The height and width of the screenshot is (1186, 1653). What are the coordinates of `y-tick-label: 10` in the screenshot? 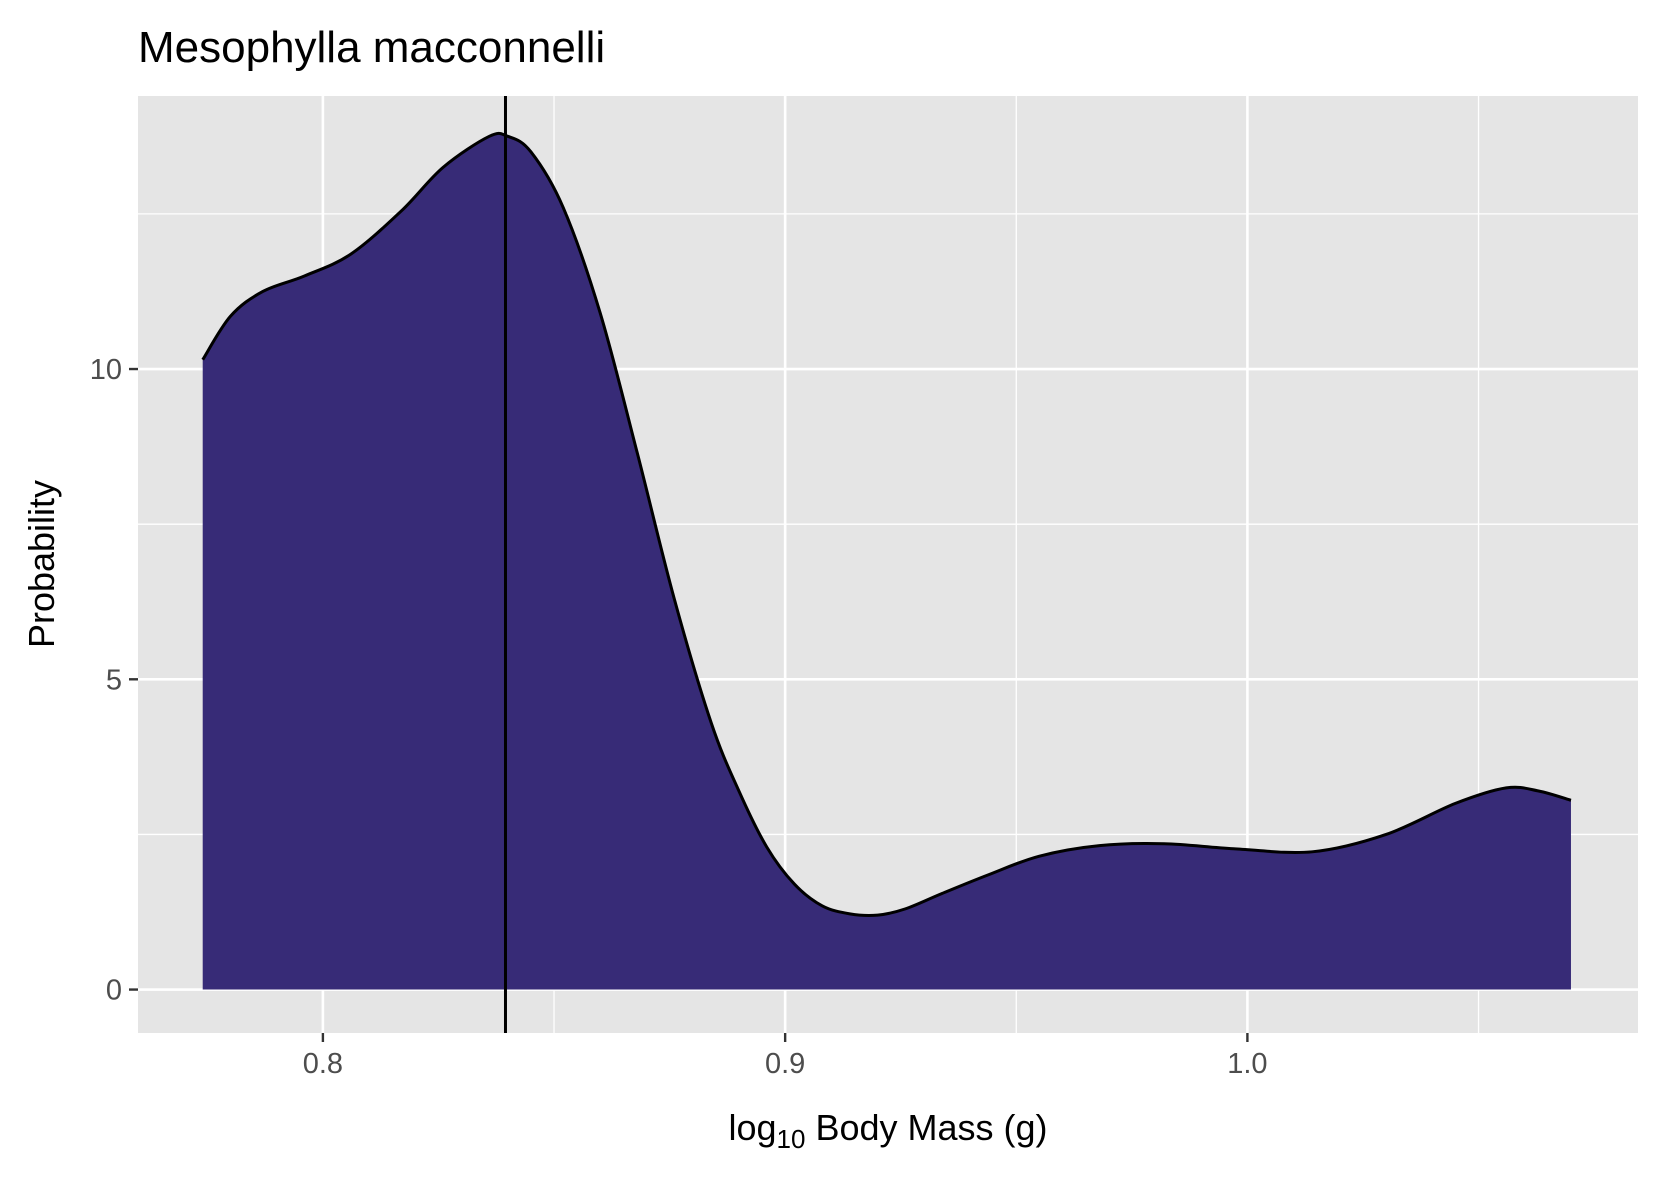 It's located at (106, 370).